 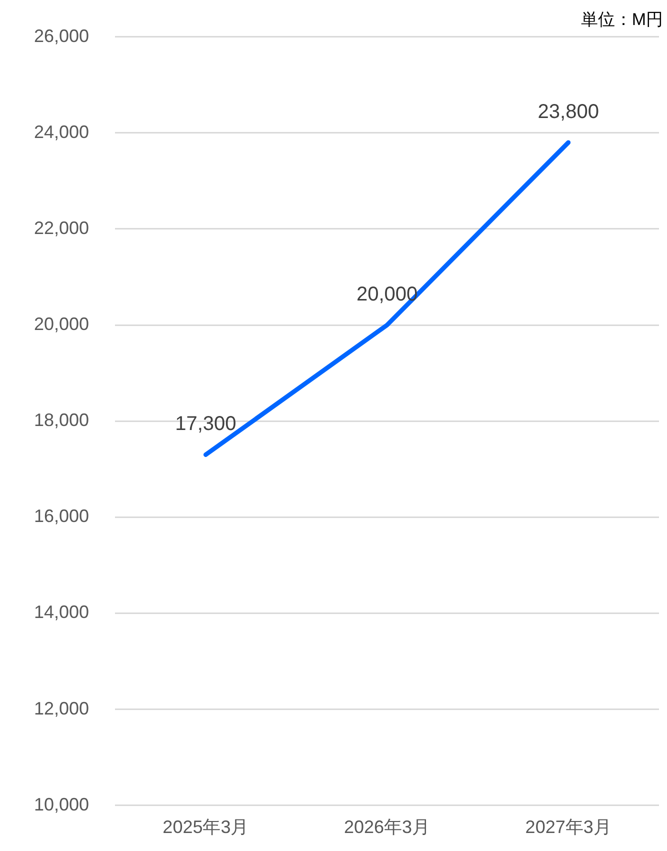 I want to click on x-tick-label: 2025年3月, so click(x=205, y=827).